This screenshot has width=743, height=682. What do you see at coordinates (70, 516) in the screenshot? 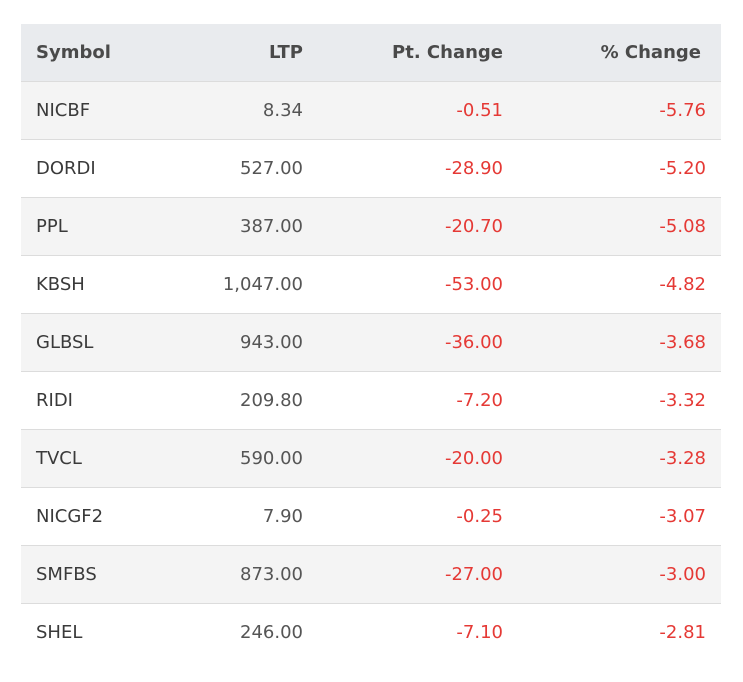
I see `cell-symbol: NICGF2` at bounding box center [70, 516].